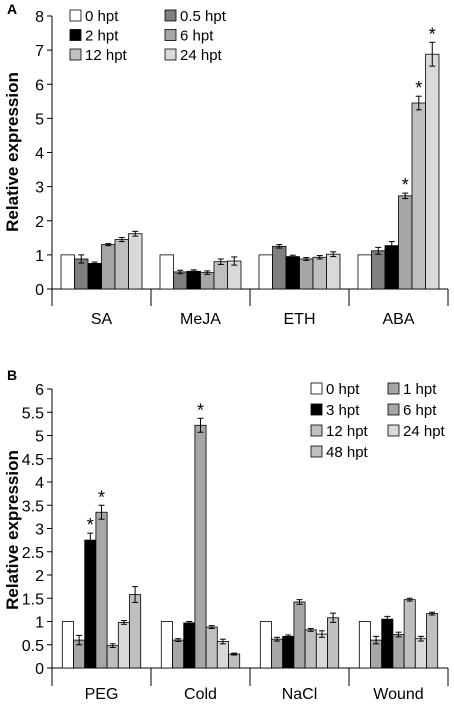 The height and width of the screenshot is (706, 454). I want to click on legend-label: 1 hpt, so click(420, 389).